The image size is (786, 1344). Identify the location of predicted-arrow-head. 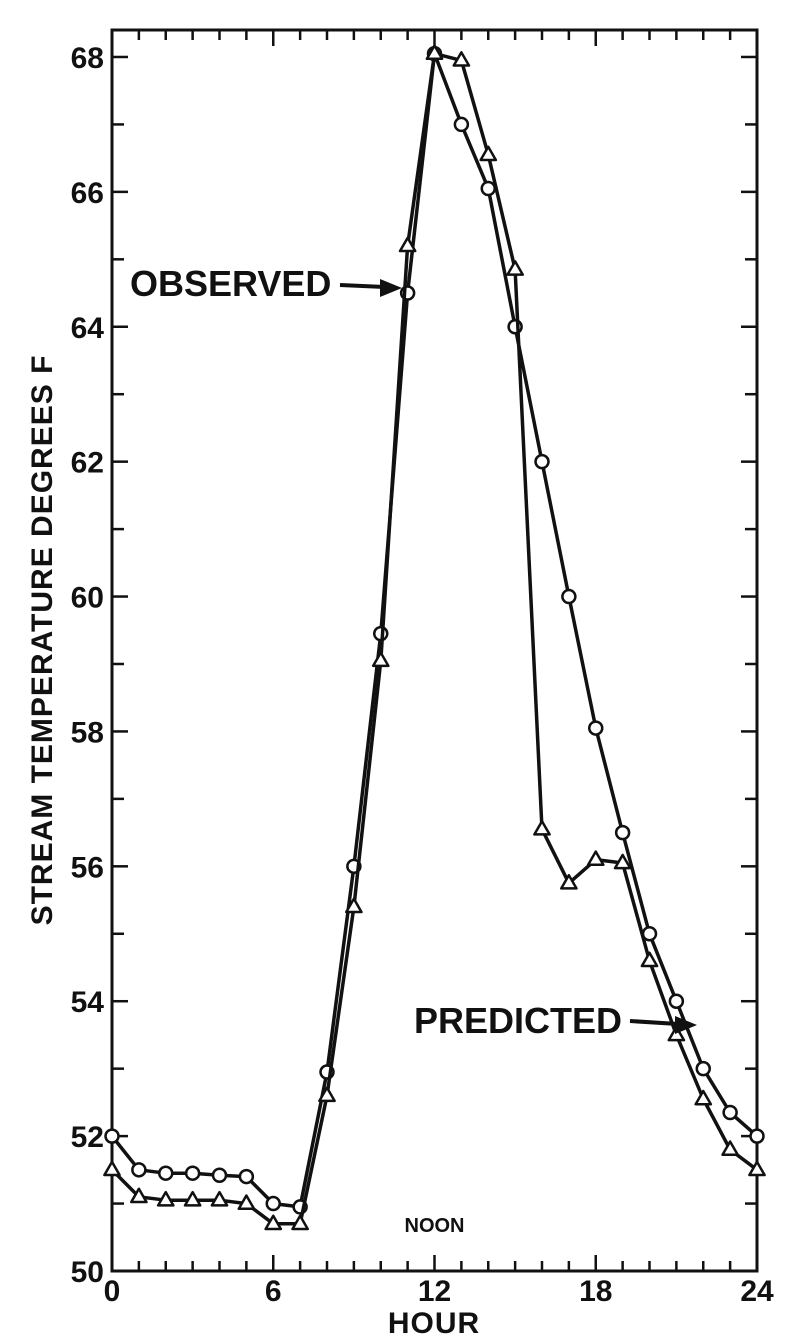
(686, 1025).